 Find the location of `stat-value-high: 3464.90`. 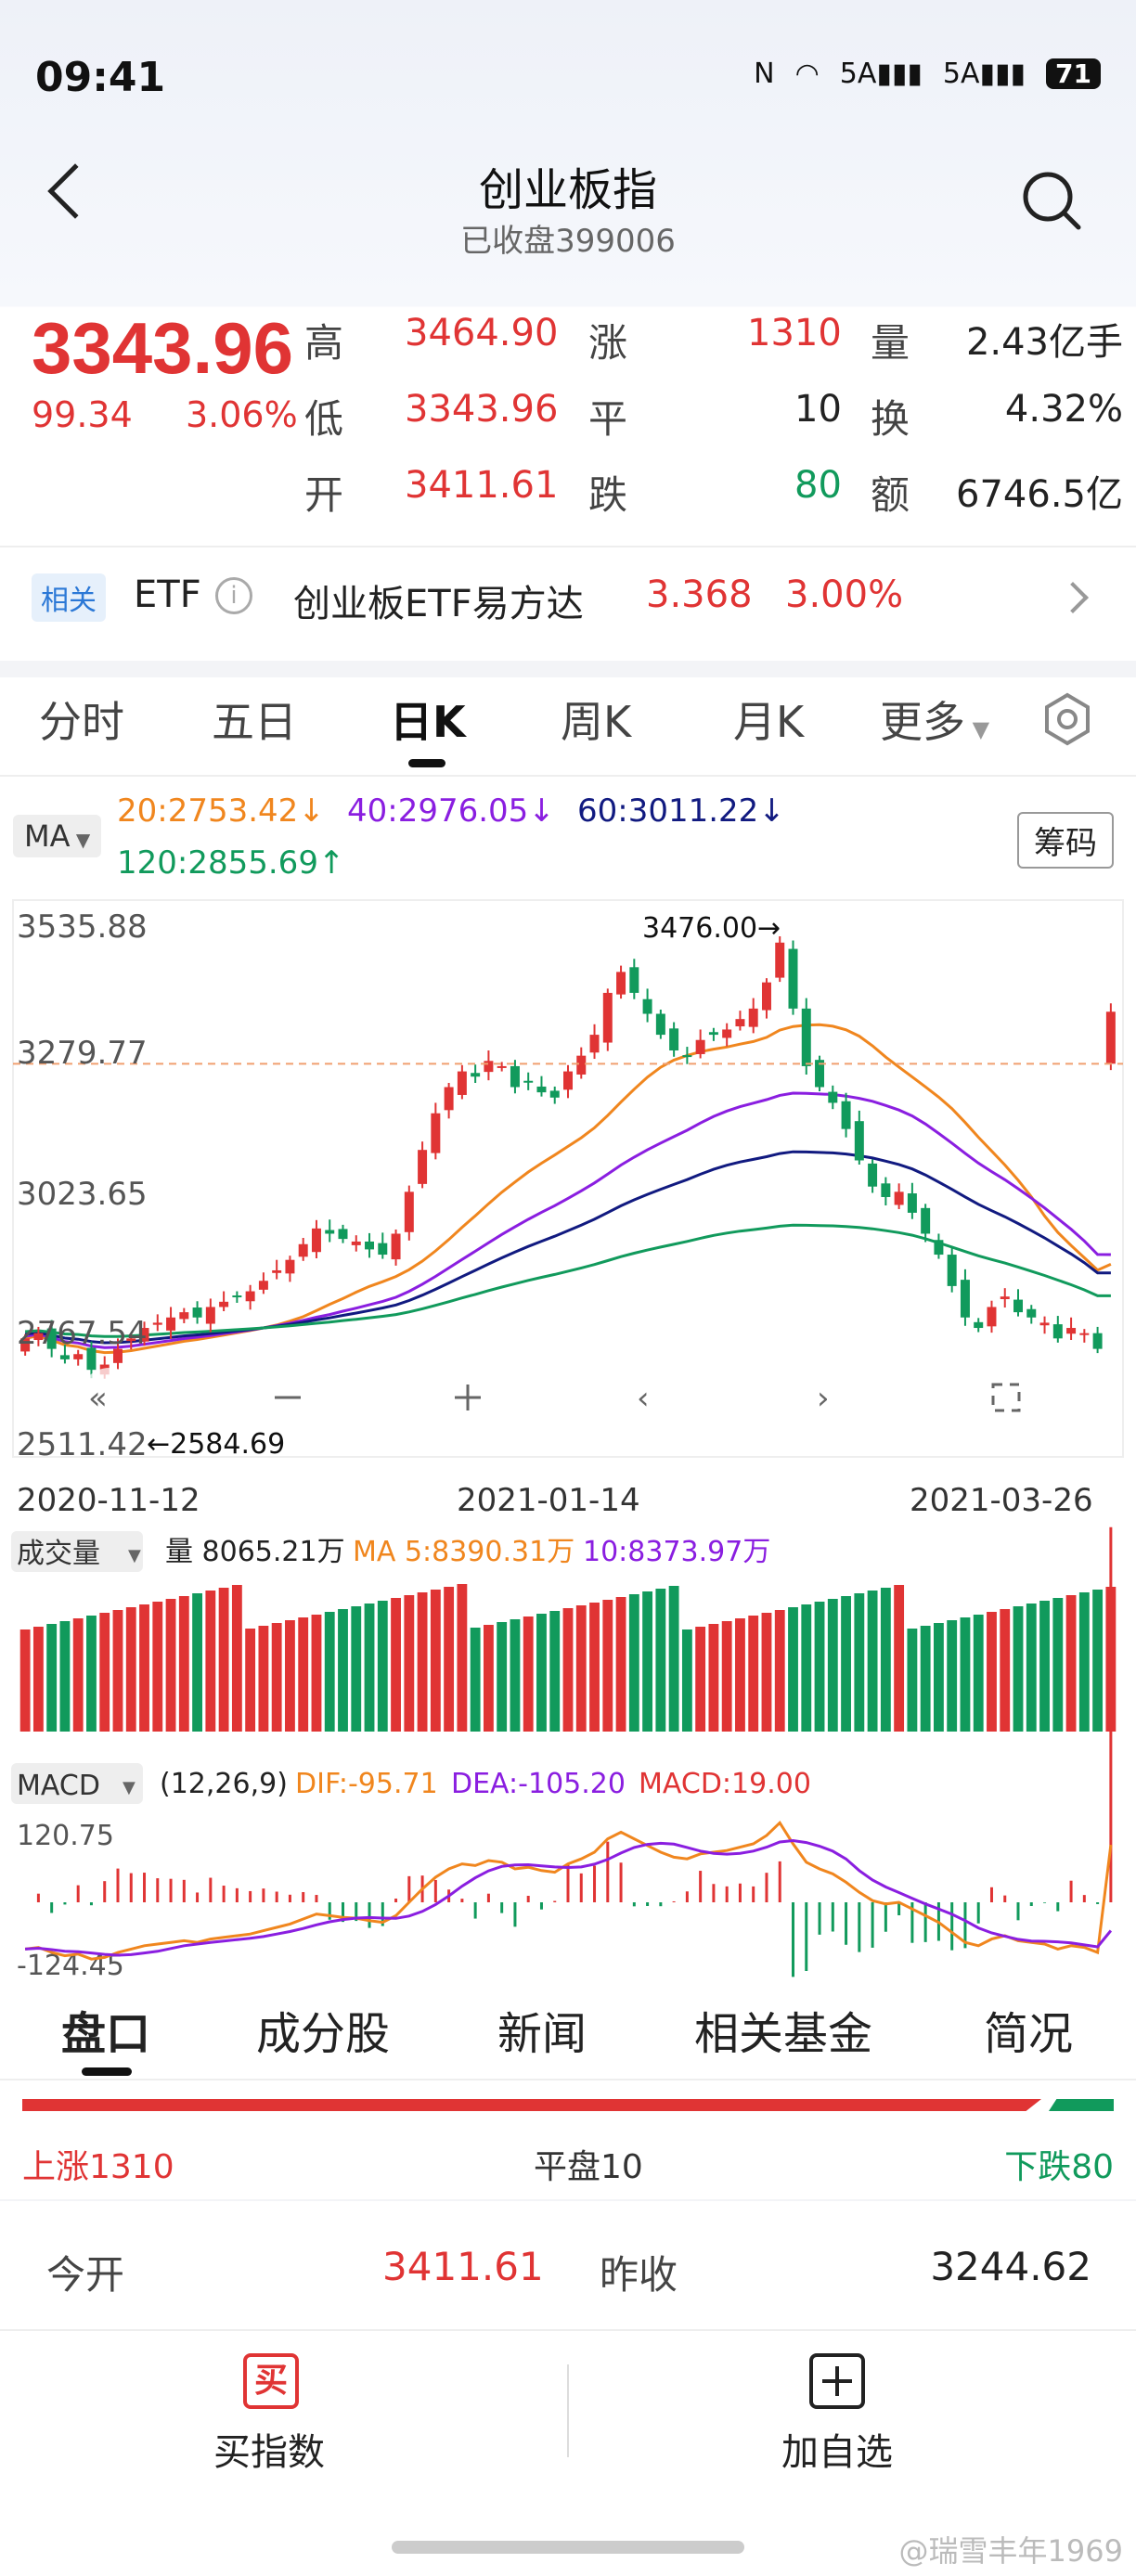

stat-value-high: 3464.90 is located at coordinates (482, 333).